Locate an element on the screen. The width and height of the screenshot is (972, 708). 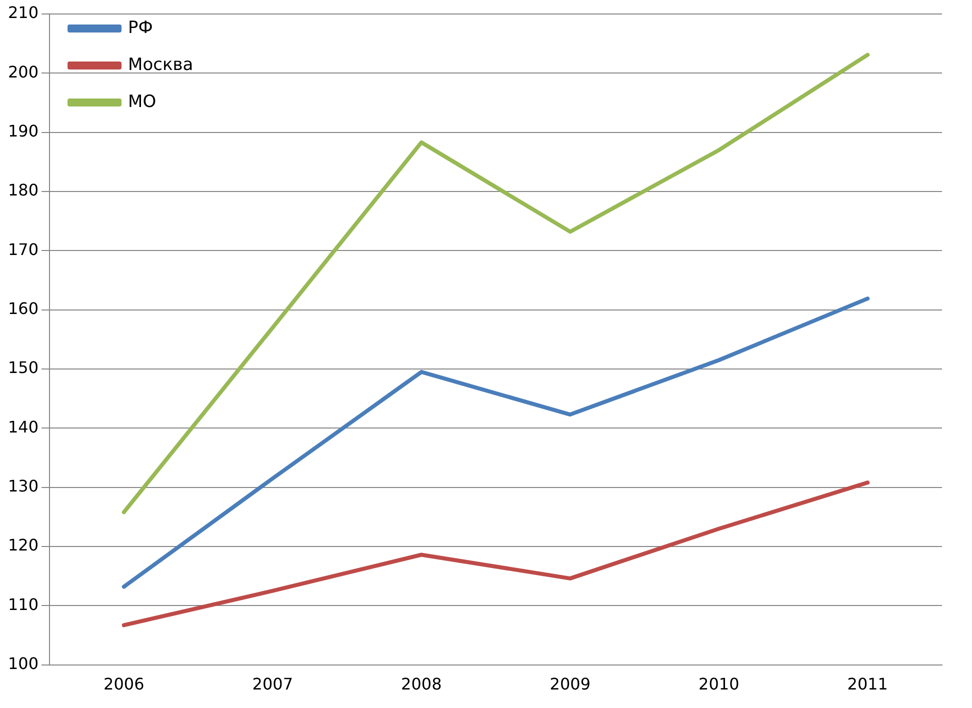
x-tick-label: 2011 is located at coordinates (867, 684).